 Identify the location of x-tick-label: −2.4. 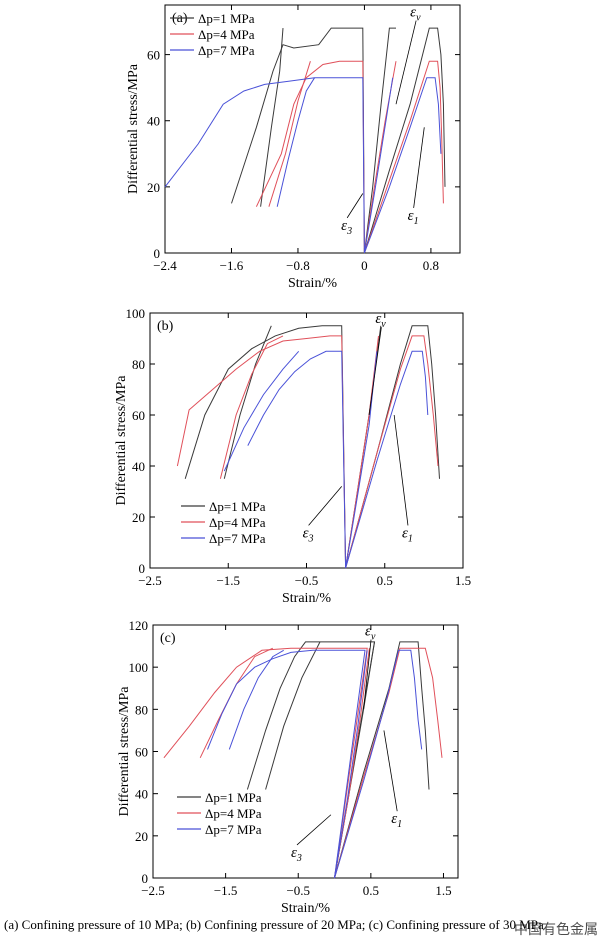
(165, 265).